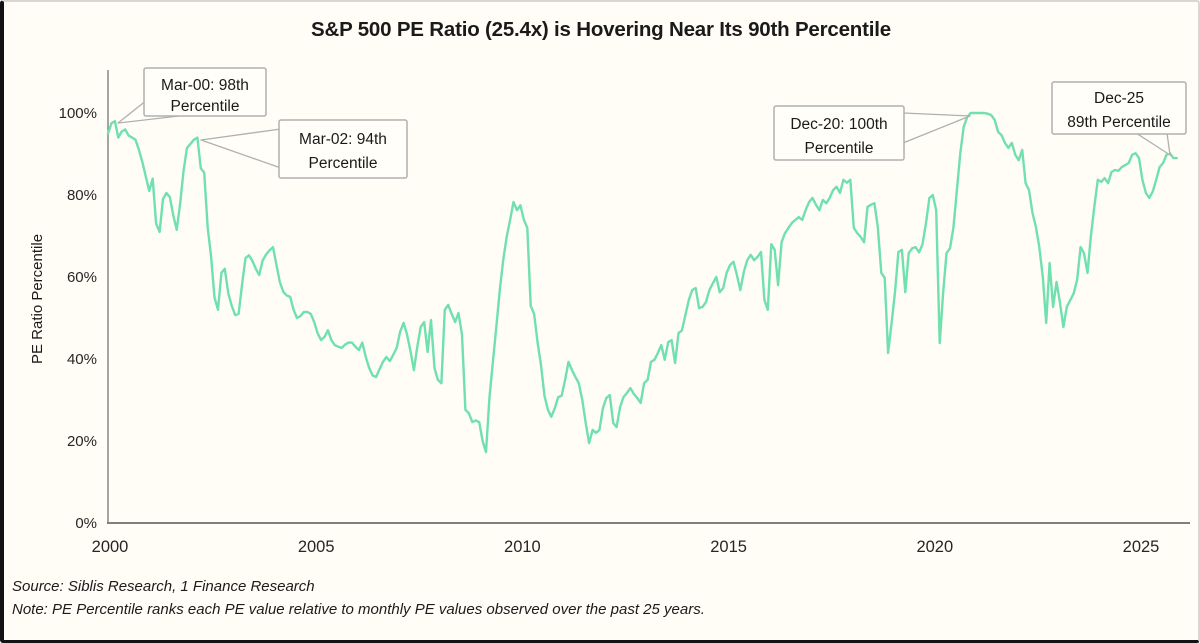  Describe the element at coordinates (82, 195) in the screenshot. I see `y-tick-label: 80%` at that location.